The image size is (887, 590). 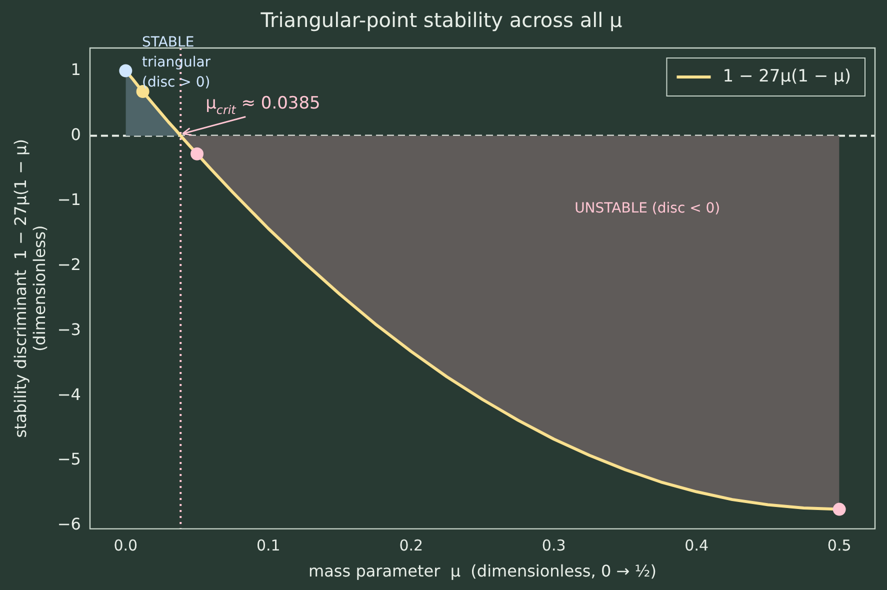 What do you see at coordinates (647, 208) in the screenshot?
I see `annotation: UNSTABLE (disc < 0)` at bounding box center [647, 208].